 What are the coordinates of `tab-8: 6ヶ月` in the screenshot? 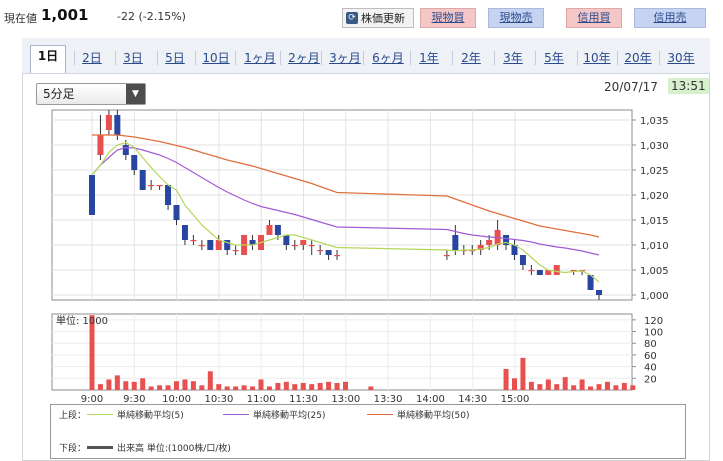 It's located at (388, 58).